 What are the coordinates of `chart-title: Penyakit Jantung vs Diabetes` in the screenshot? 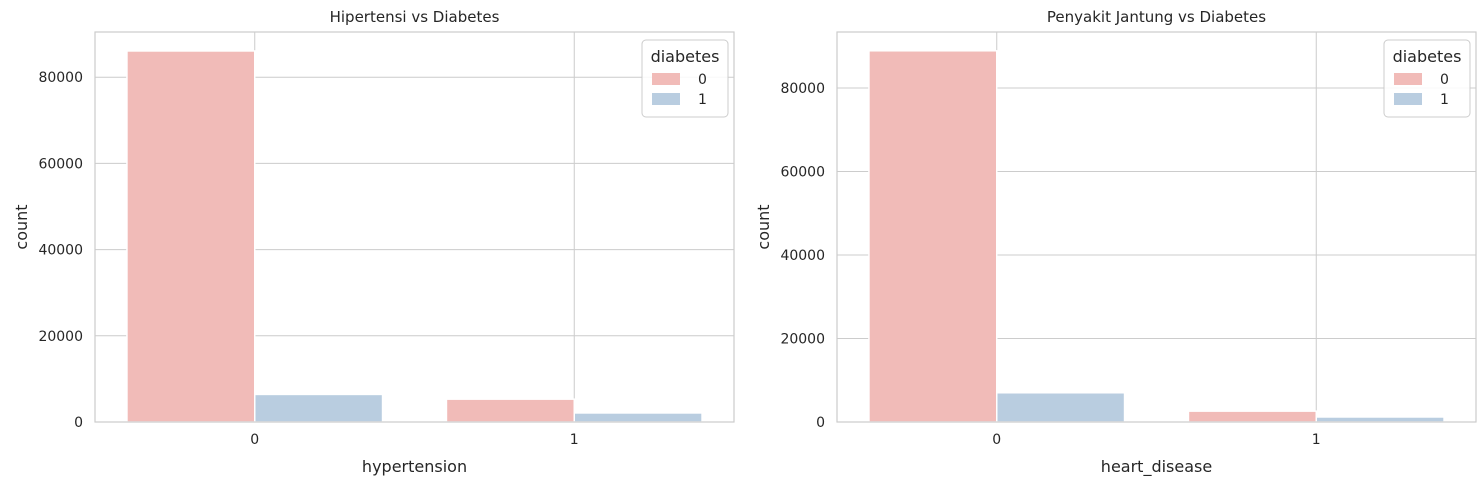 It's located at (1156, 17).